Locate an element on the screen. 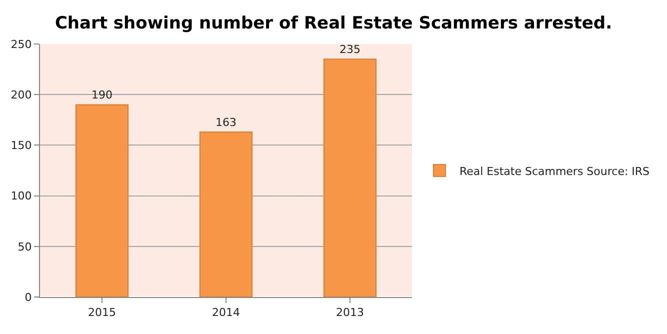 The image size is (667, 334). chart-title: Chart showing number of Real Estate Scammers arrested. is located at coordinates (333, 24).